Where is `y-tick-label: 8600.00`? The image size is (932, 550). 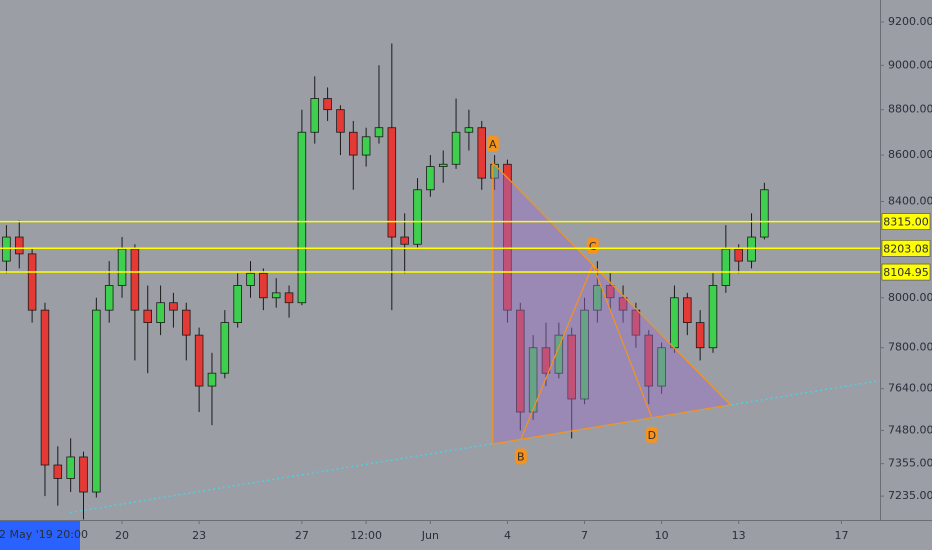 y-tick-label: 8600.00 is located at coordinates (910, 154).